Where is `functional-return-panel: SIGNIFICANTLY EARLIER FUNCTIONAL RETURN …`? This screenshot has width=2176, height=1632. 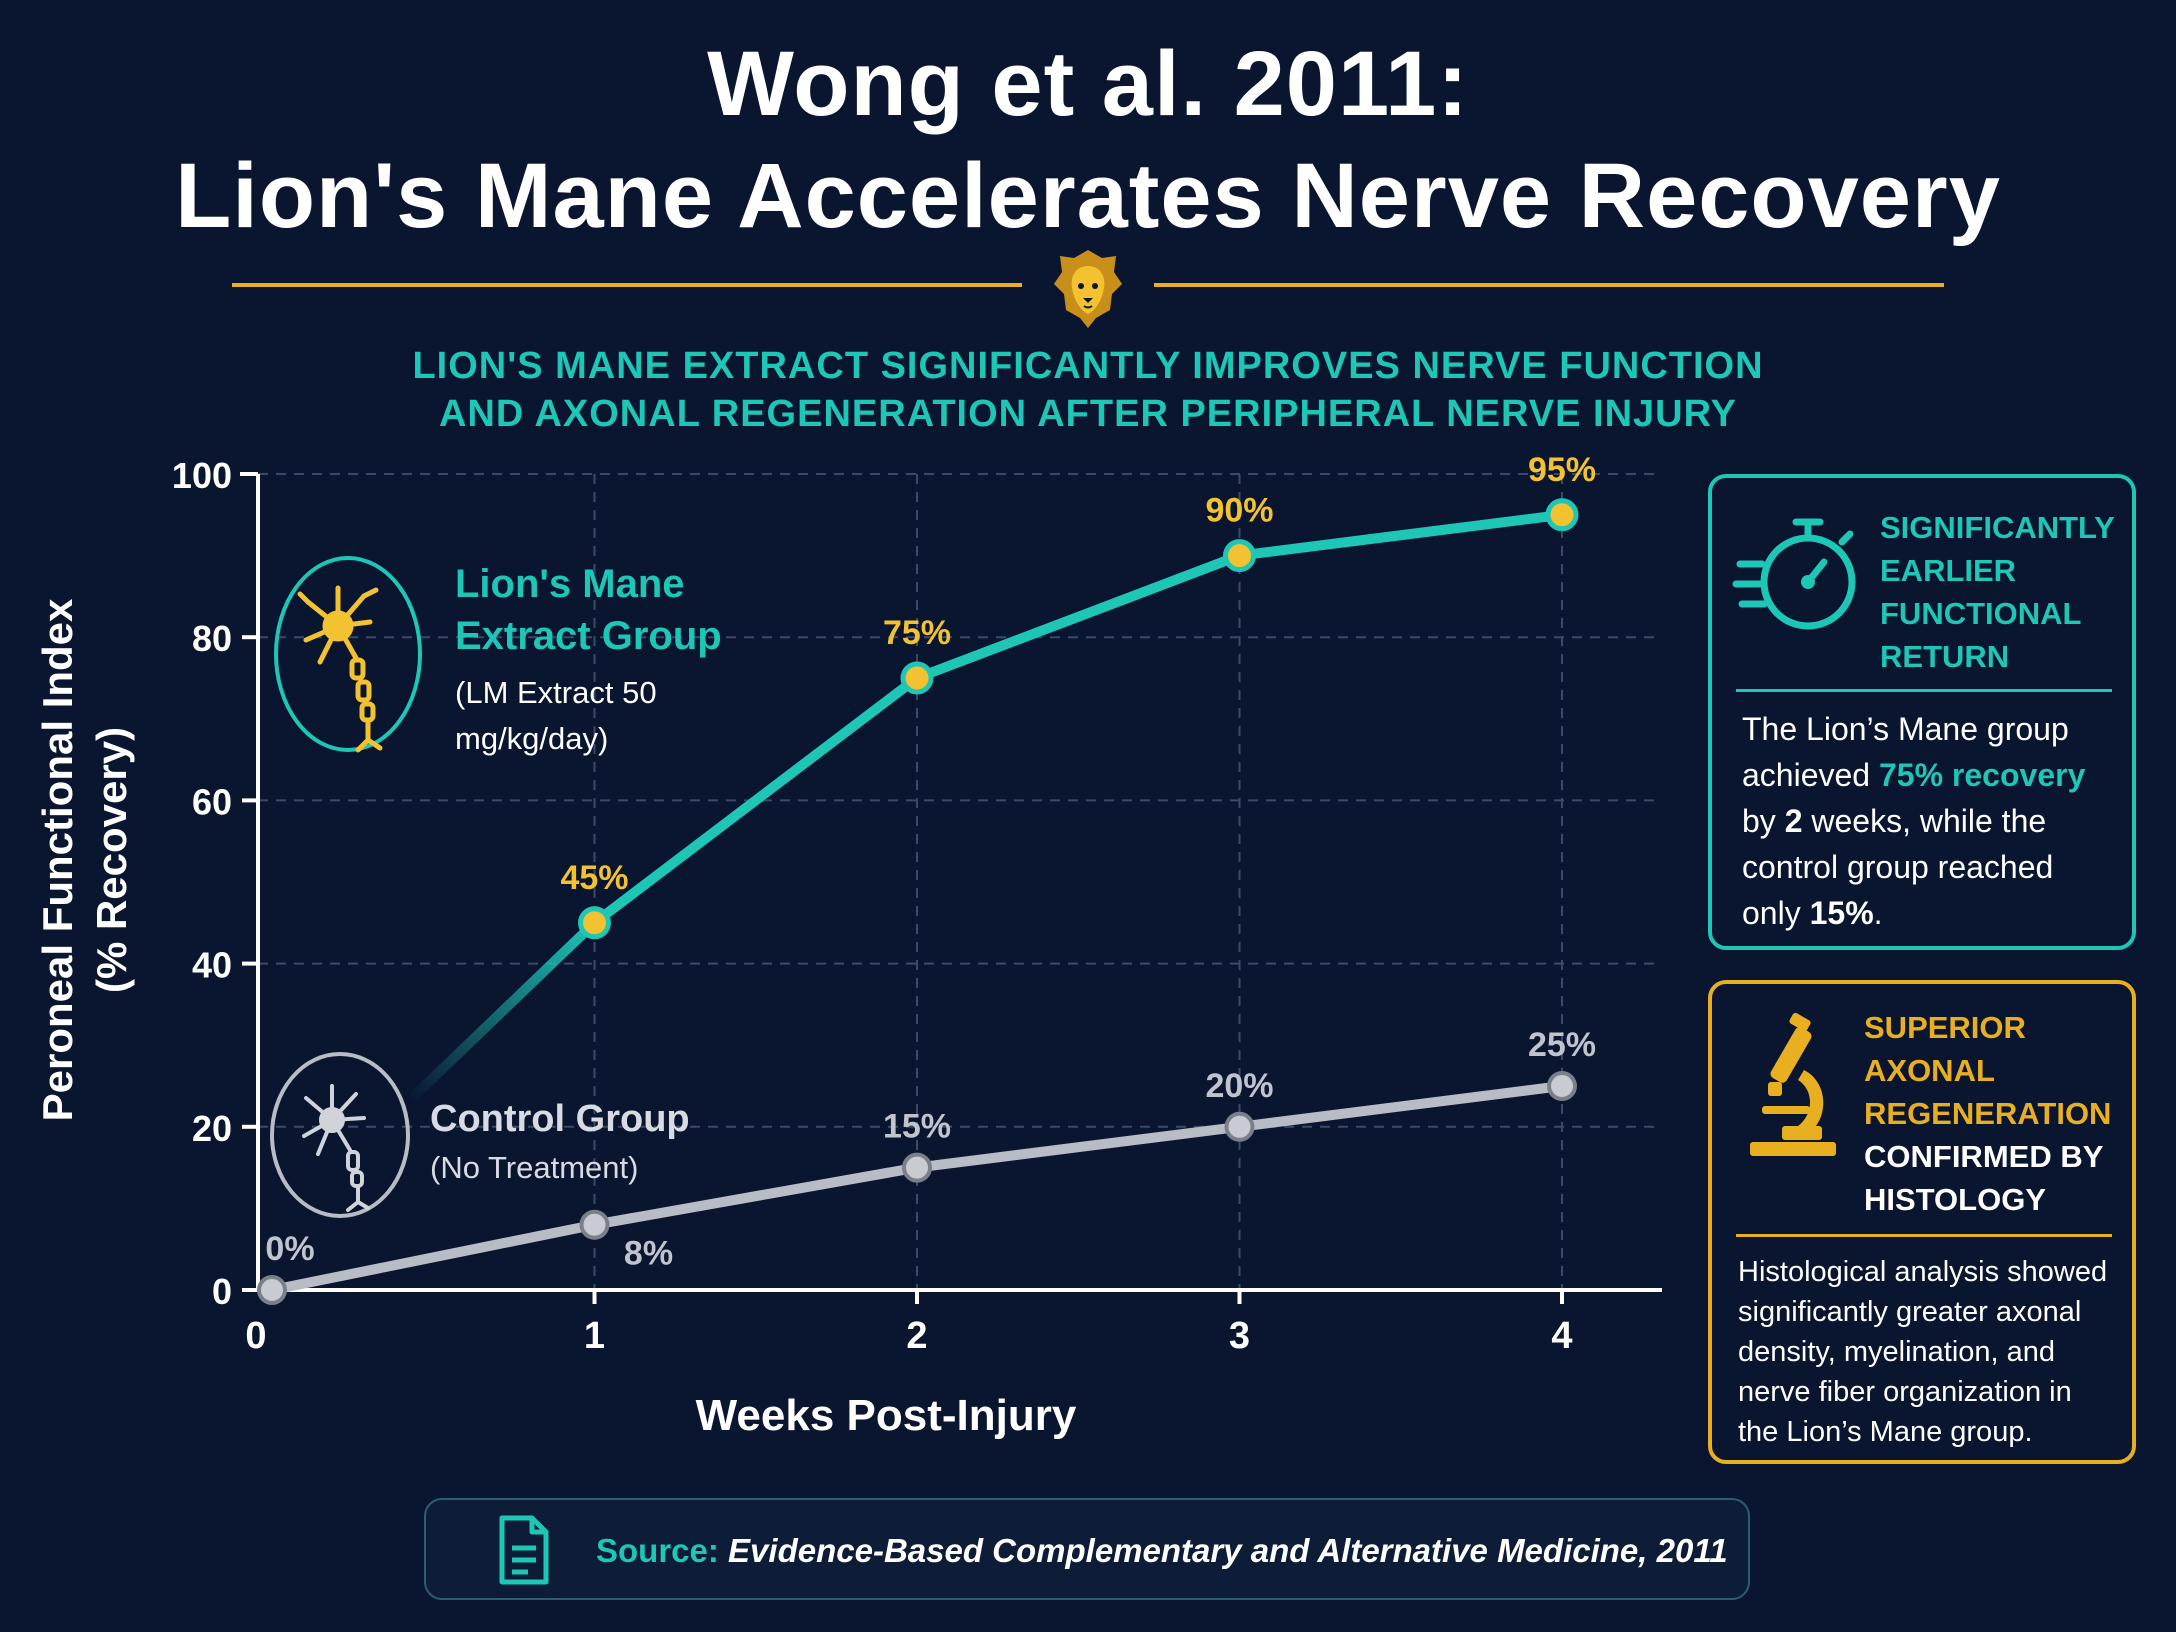
functional-return-panel: SIGNIFICANTLY EARLIER FUNCTIONAL RETURN … is located at coordinates (1922, 712).